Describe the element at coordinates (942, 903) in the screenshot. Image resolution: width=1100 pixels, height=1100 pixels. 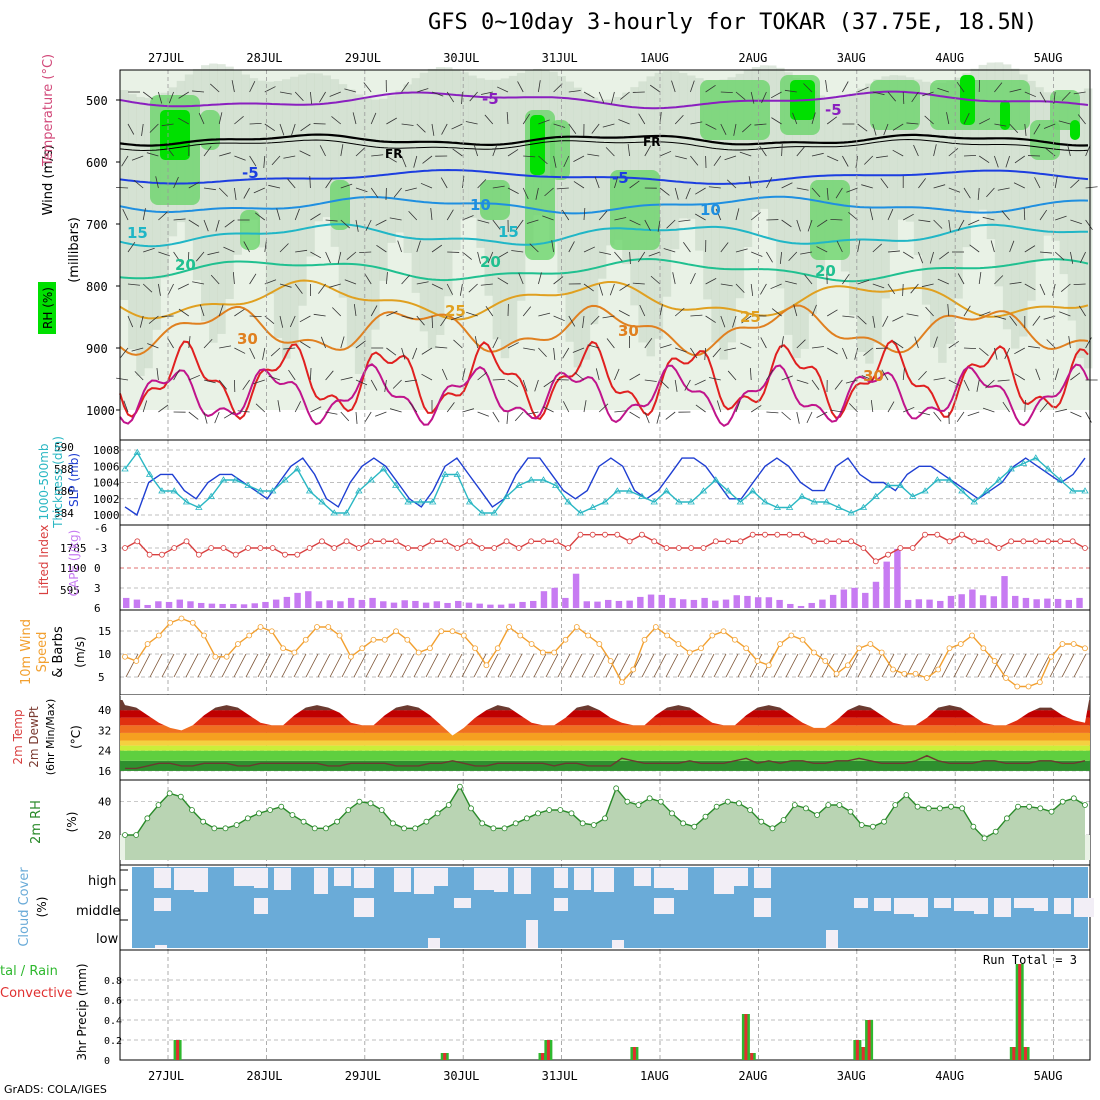
I see `cloud-clear-mid` at that location.